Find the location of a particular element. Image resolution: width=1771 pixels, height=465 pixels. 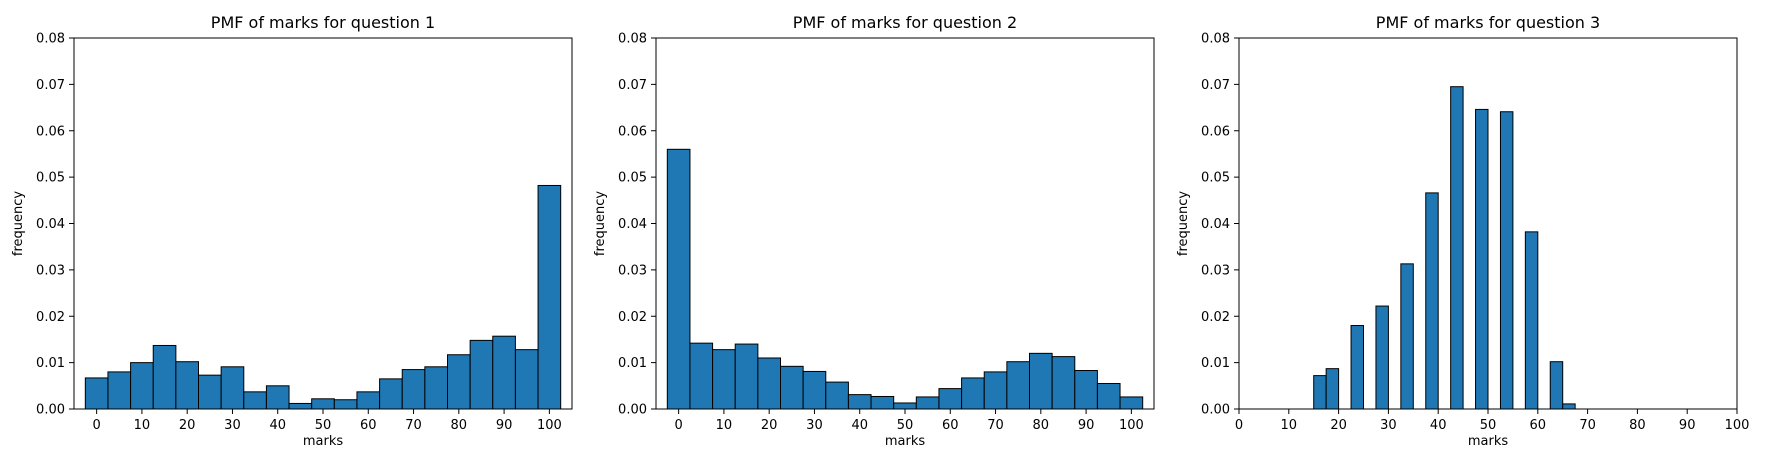

chart-title: PMF of marks for question 3 is located at coordinates (1488, 22).